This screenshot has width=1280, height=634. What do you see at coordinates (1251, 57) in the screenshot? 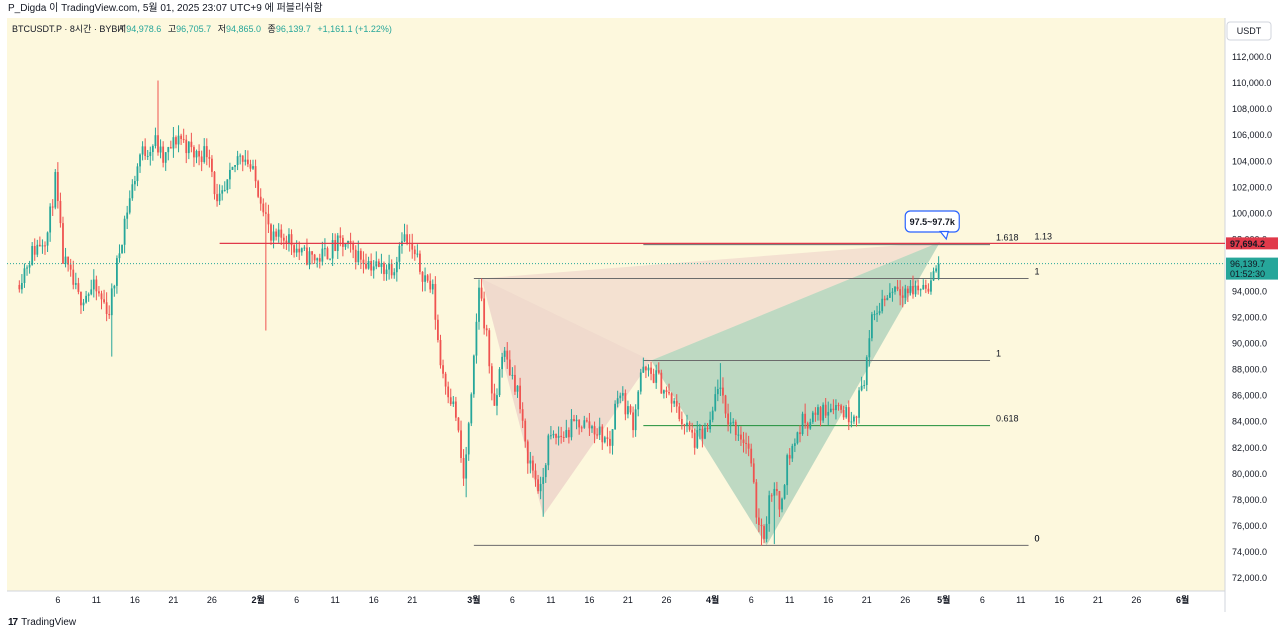
I see `price-tick-label: 112,000.0` at bounding box center [1251, 57].